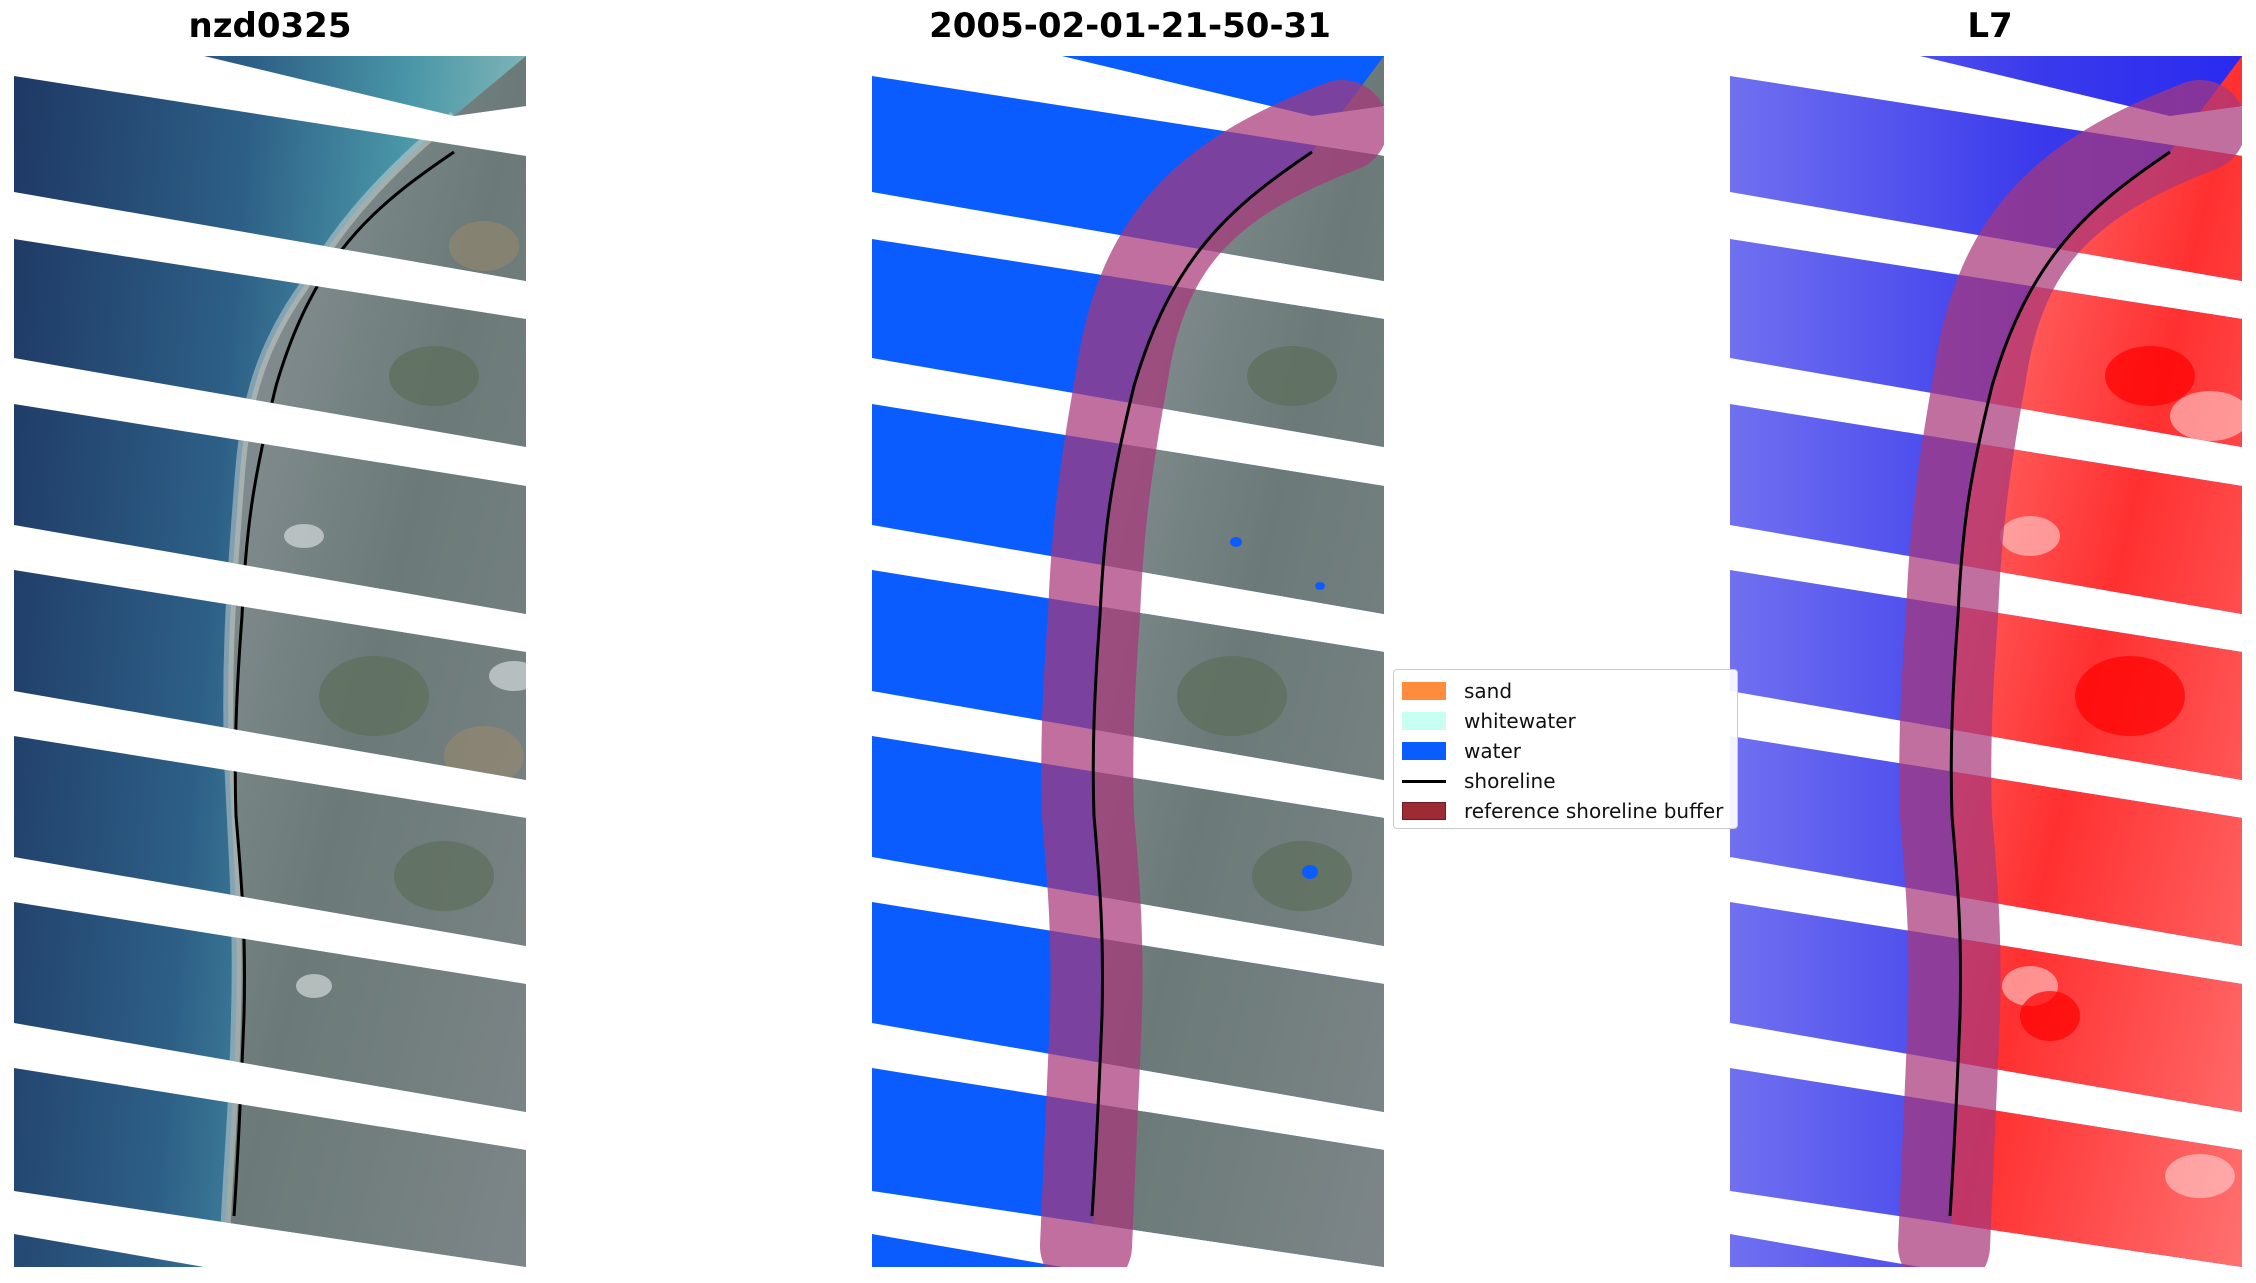 The height and width of the screenshot is (1283, 2256). What do you see at coordinates (1492, 751) in the screenshot?
I see `legend-label-water: water` at bounding box center [1492, 751].